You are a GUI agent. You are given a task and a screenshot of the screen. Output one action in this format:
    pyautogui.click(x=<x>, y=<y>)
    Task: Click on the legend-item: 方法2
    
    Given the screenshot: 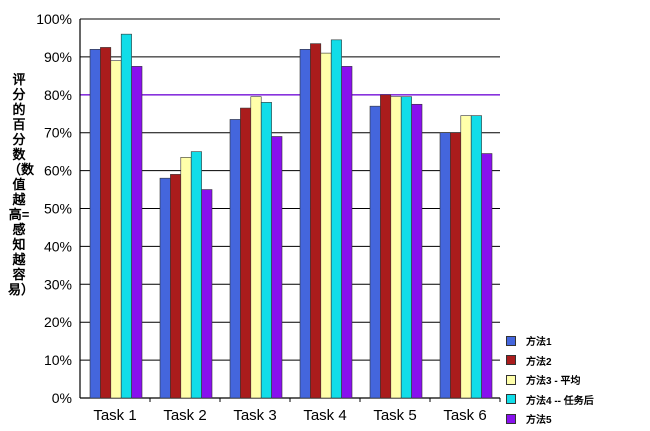 What is the action you would take?
    pyautogui.click(x=550, y=361)
    